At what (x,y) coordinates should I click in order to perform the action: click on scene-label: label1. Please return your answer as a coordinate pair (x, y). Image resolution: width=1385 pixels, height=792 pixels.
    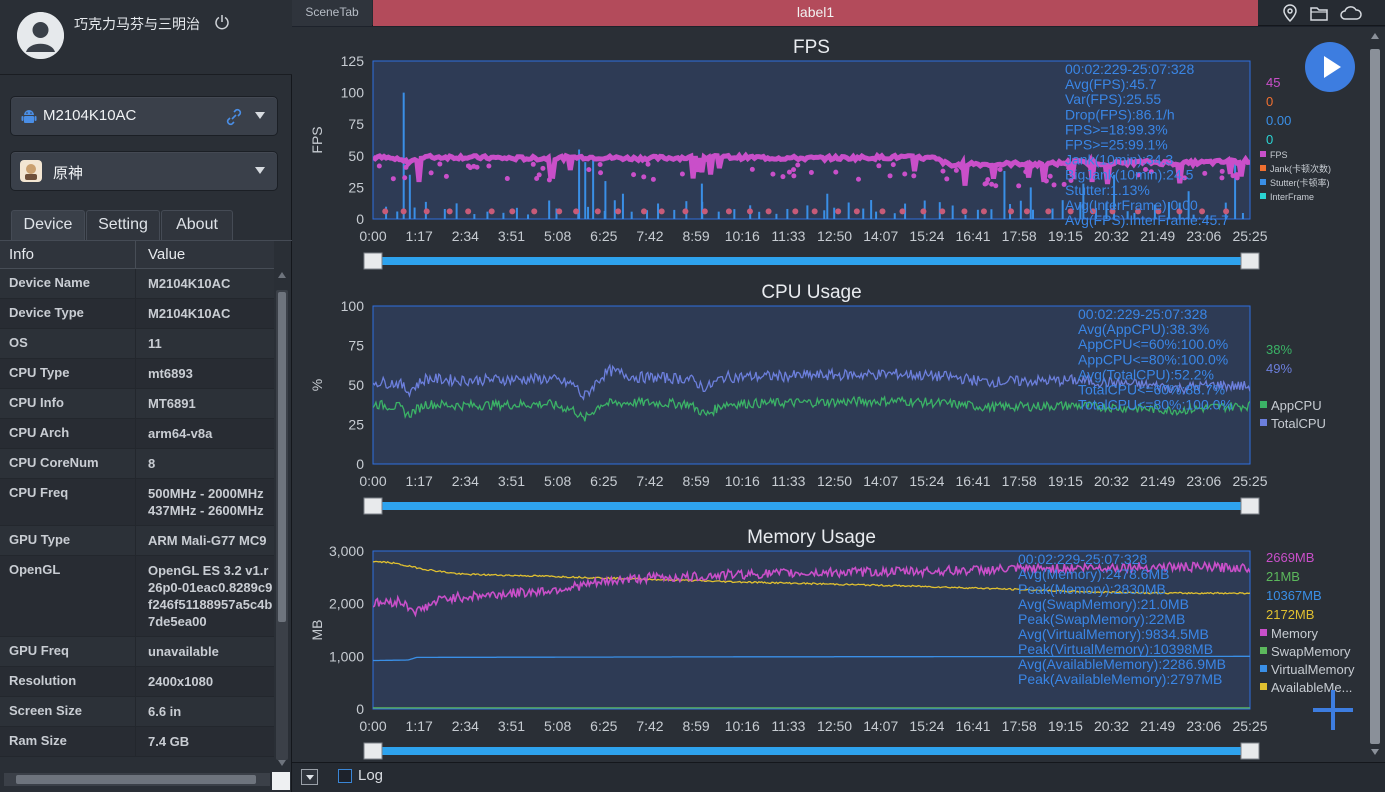
    Looking at the image, I should click on (815, 13).